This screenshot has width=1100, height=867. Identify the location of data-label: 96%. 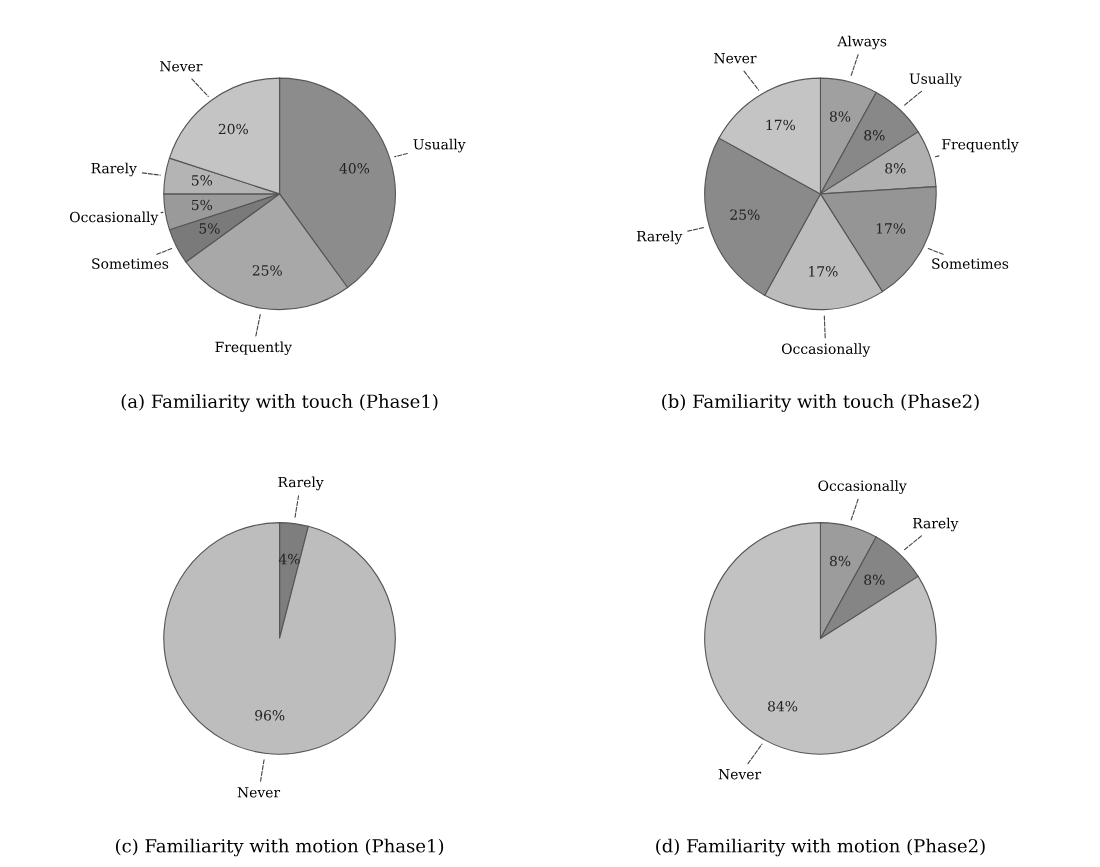
(270, 715).